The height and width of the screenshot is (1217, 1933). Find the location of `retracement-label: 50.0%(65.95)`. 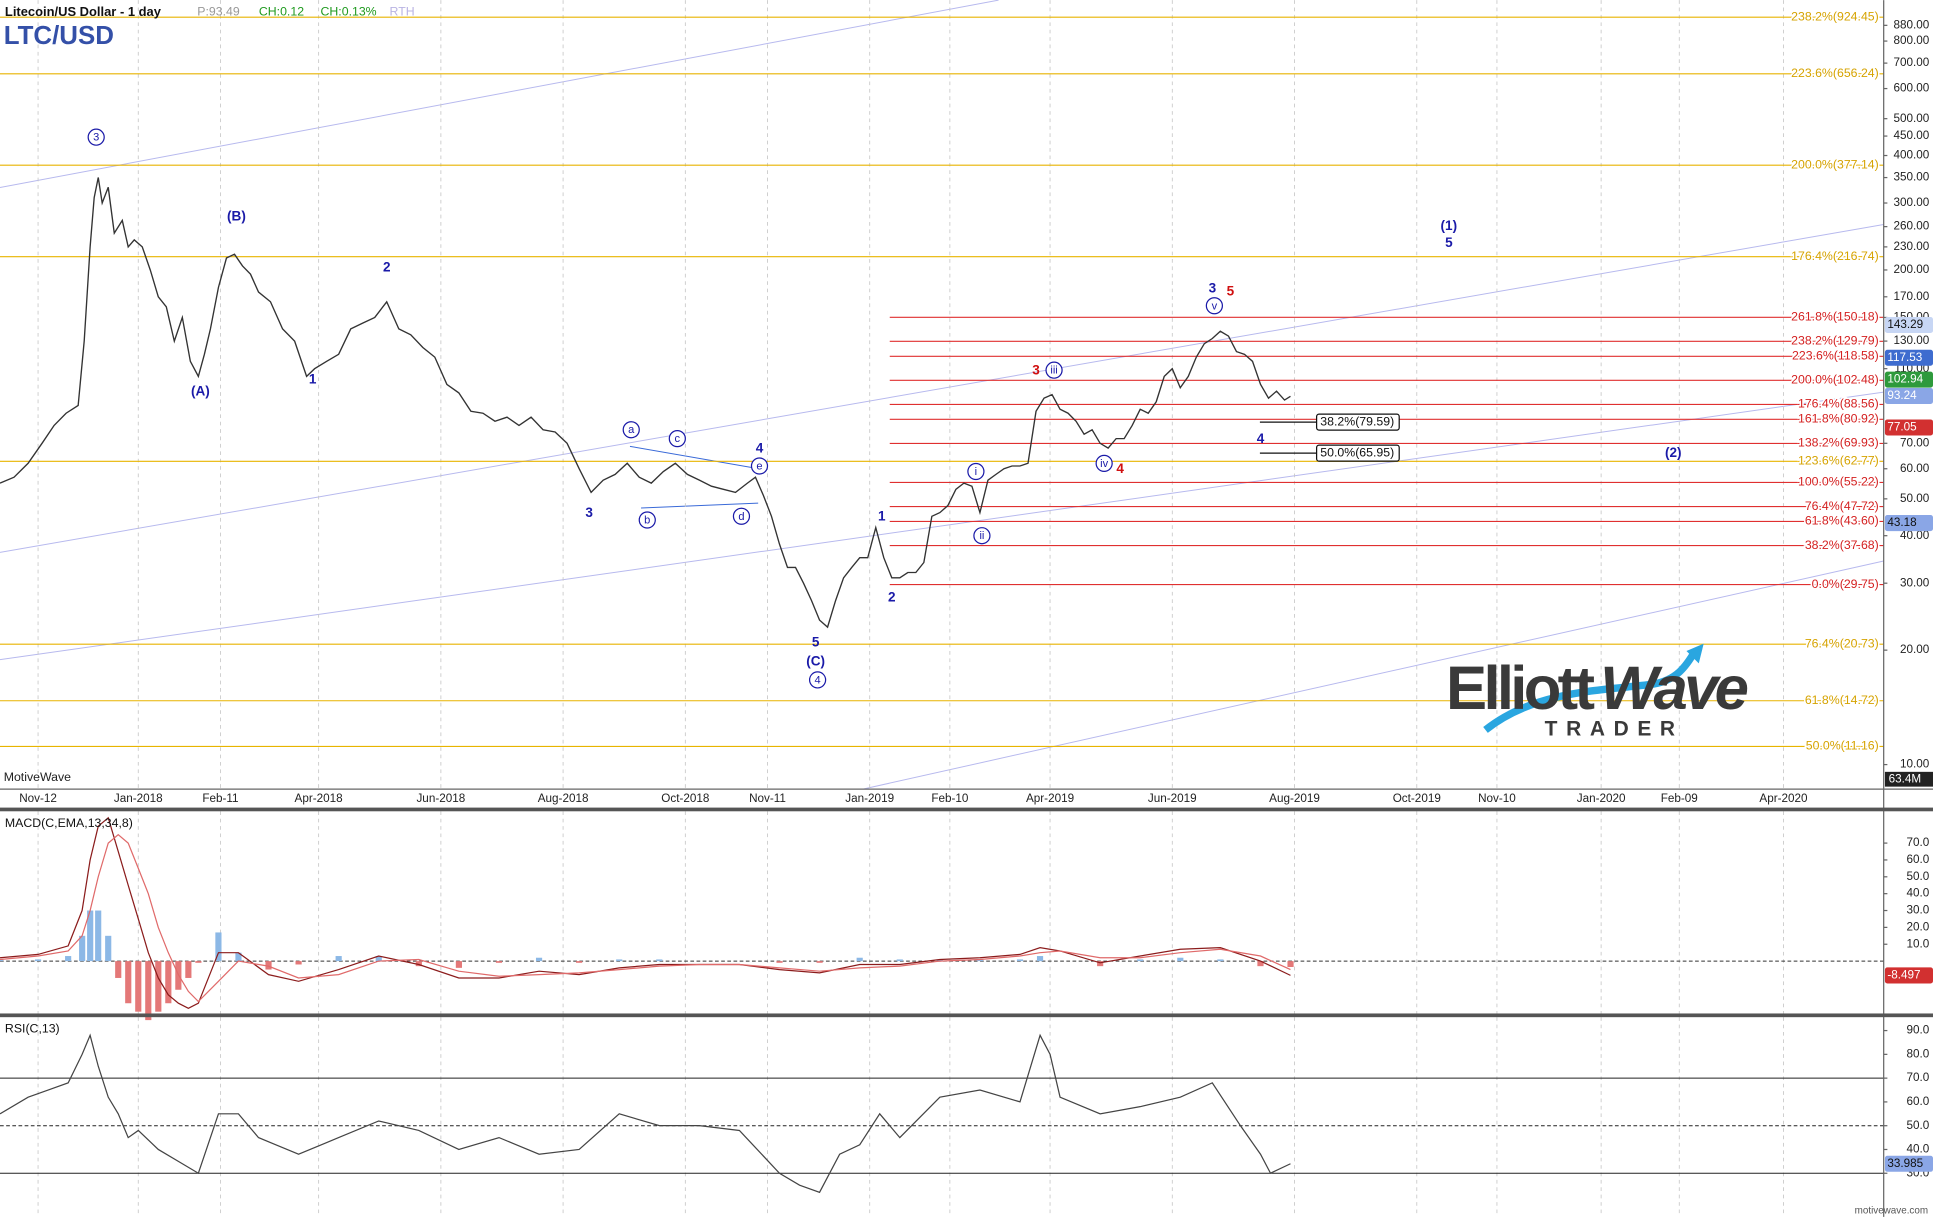

retracement-label: 50.0%(65.95) is located at coordinates (1357, 452).